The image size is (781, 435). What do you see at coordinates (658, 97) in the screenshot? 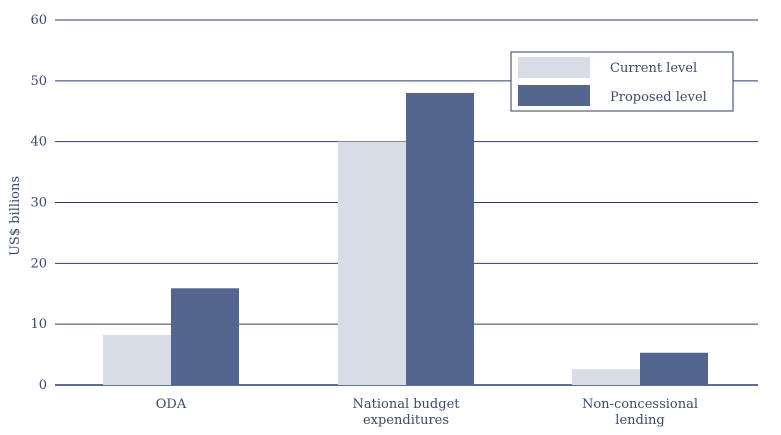
I see `legend-label-proposed: Proposed level` at bounding box center [658, 97].